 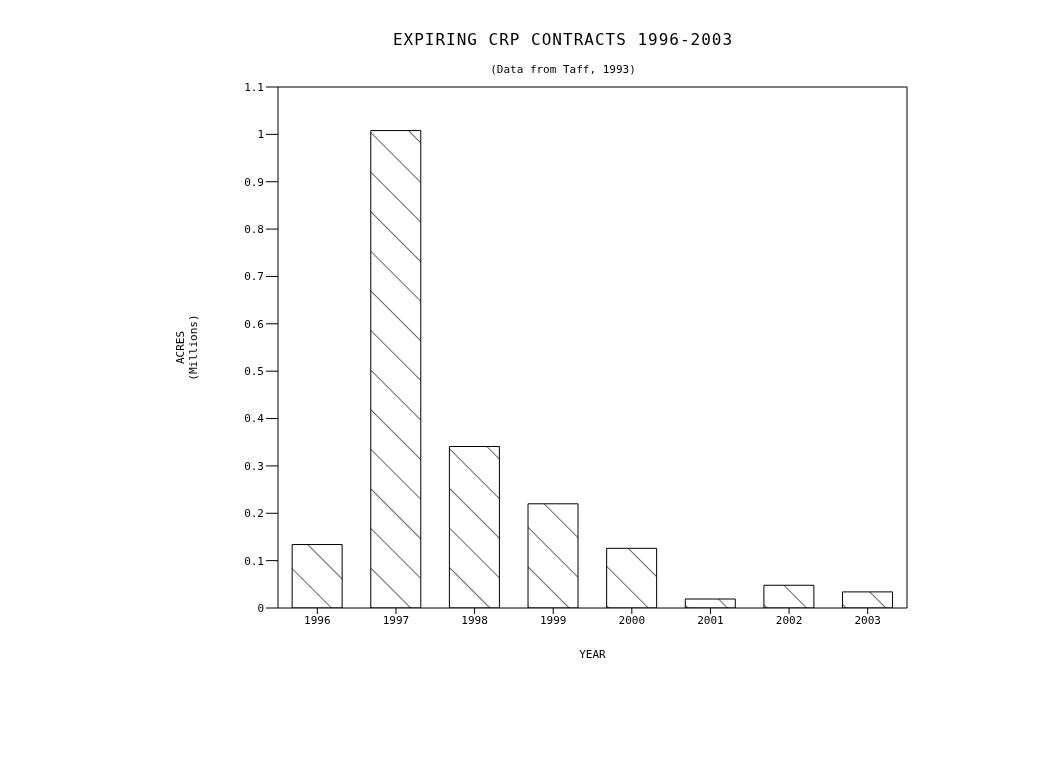 What do you see at coordinates (254, 182) in the screenshot?
I see `y-tick-label: 0.9` at bounding box center [254, 182].